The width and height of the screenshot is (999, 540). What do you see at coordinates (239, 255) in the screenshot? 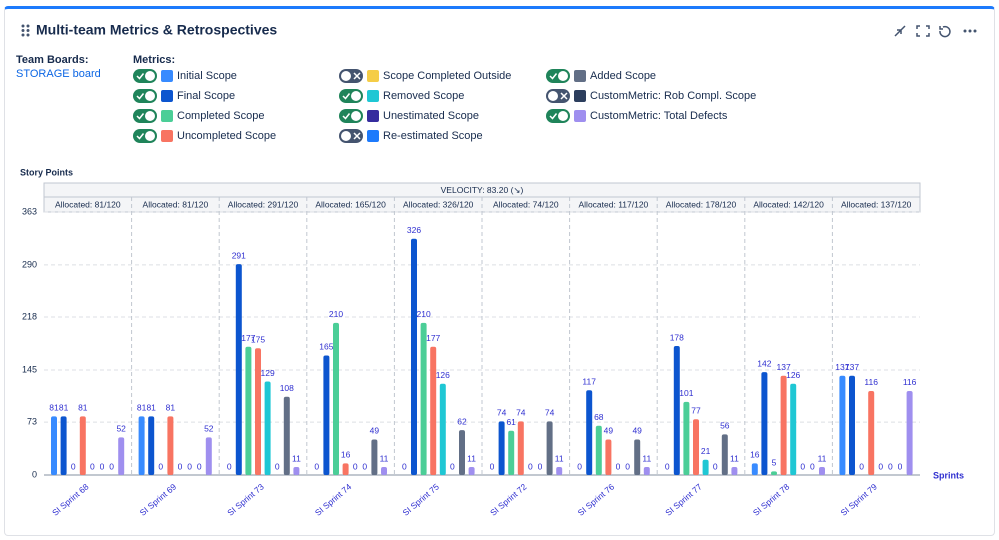
I see `value-label: 291` at bounding box center [239, 255].